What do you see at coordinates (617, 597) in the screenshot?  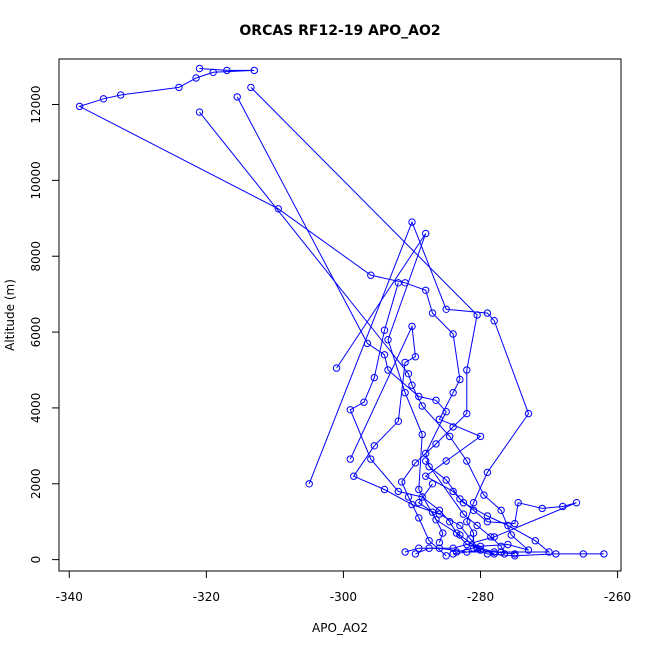 I see `x-tick-label: -260` at bounding box center [617, 597].